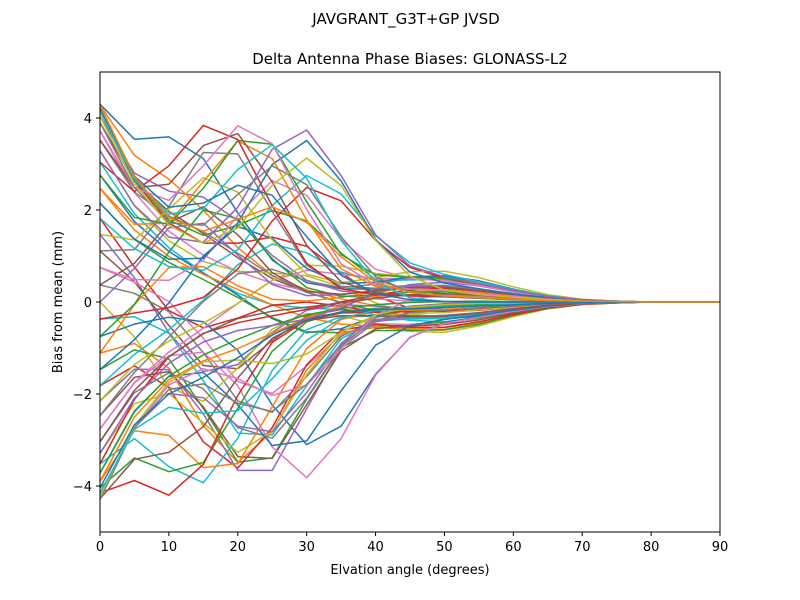  What do you see at coordinates (82, 487) in the screenshot?
I see `y-tick-label: −4` at bounding box center [82, 487].